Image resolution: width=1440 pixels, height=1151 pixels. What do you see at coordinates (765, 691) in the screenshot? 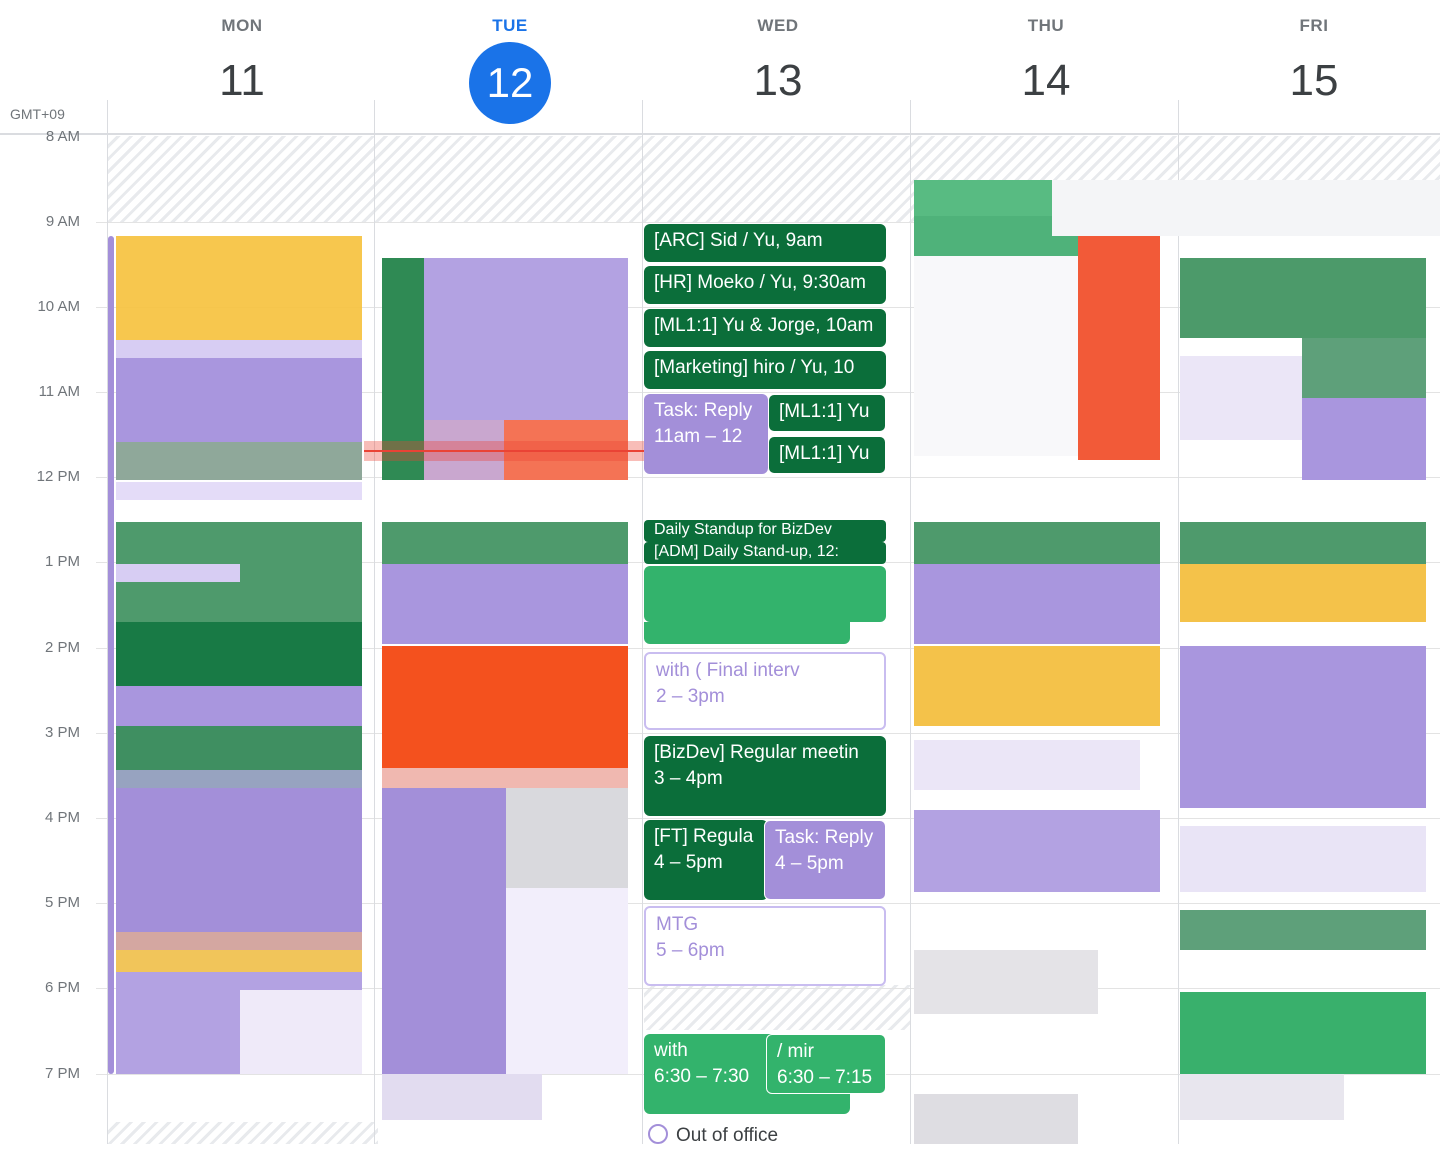
I see `event-card: with ( Final interv 2 – 3pm` at bounding box center [765, 691].